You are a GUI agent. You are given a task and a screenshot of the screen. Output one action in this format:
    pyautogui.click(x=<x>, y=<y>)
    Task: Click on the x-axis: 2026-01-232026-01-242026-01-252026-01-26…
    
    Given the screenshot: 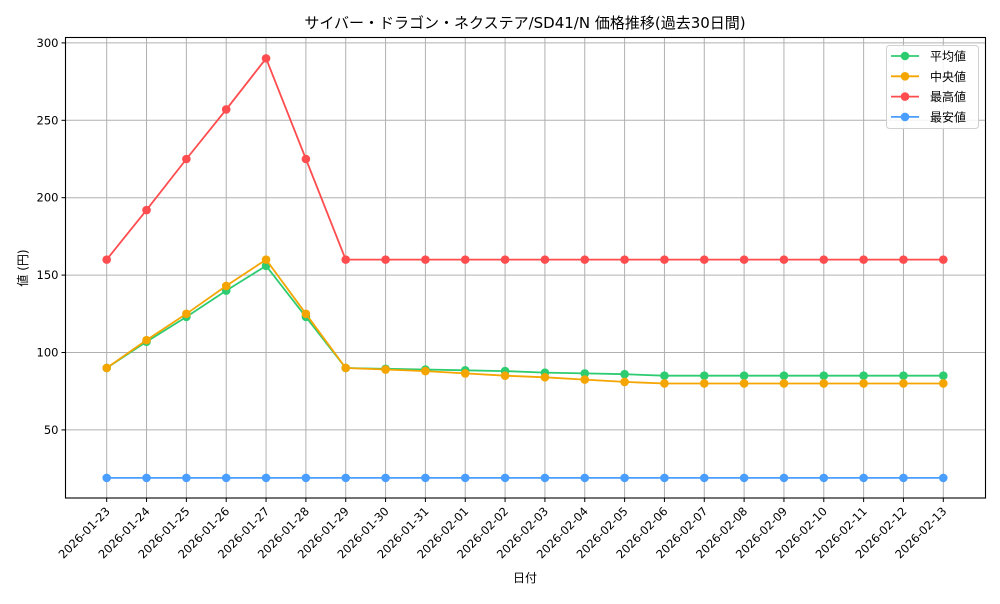 What is the action you would take?
    pyautogui.click(x=502, y=529)
    